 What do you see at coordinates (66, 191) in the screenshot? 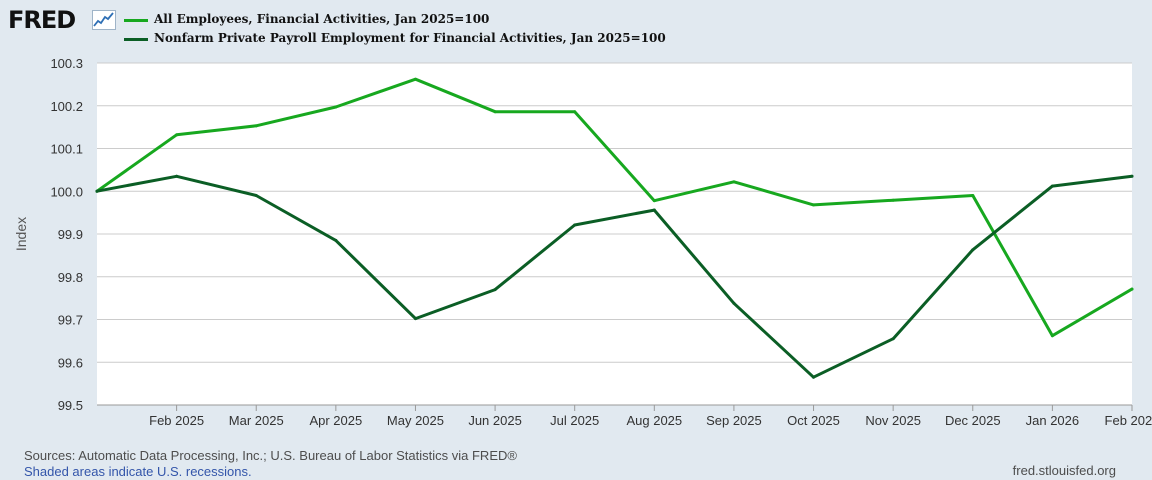
I see `y-tick-label: 100.0` at bounding box center [66, 191].